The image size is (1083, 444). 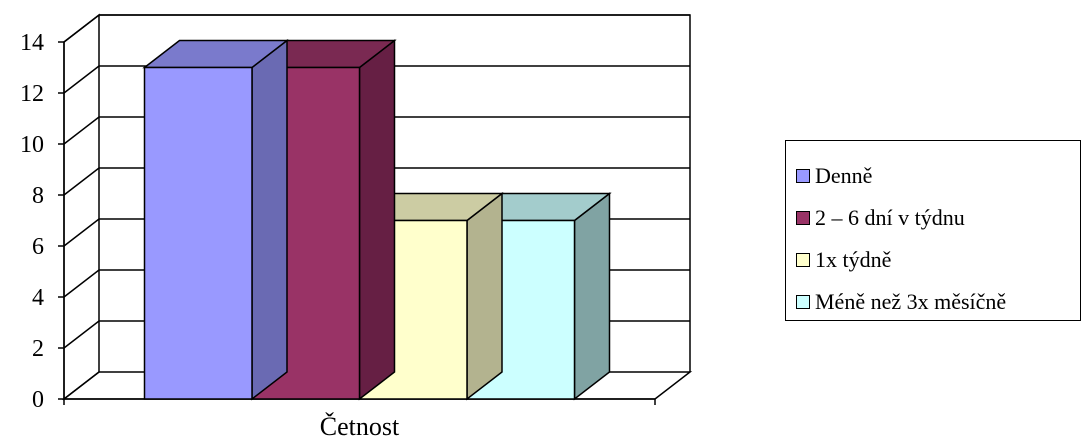 What do you see at coordinates (911, 301) in the screenshot?
I see `legend-label: Méně než 3x měsíčně` at bounding box center [911, 301].